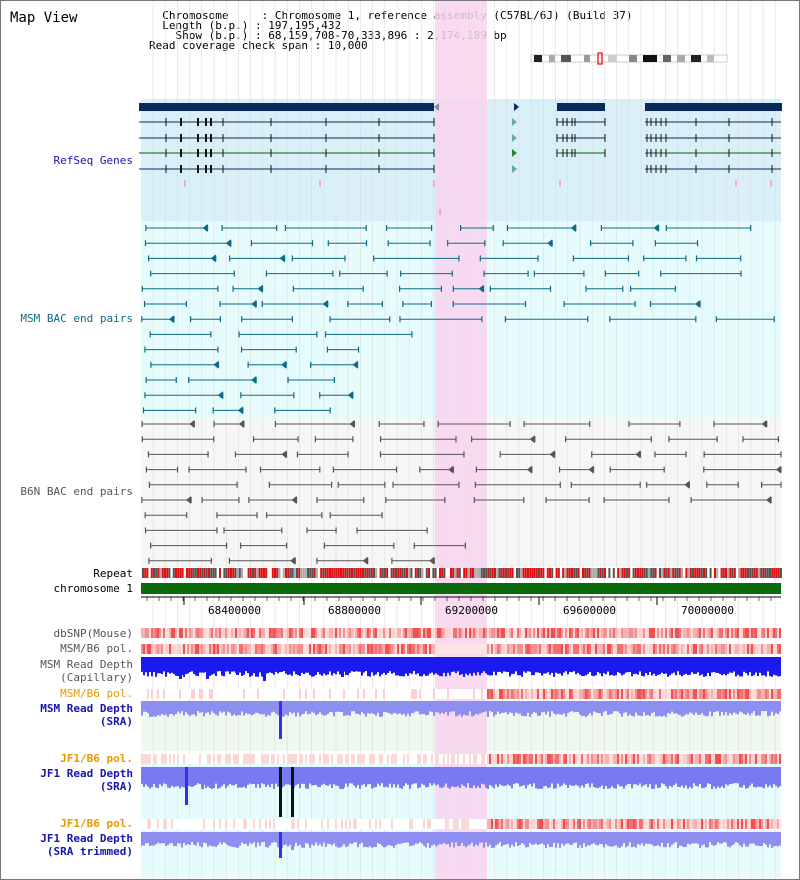  I want to click on jf1-b6-pol-label-2: JF1/B6 pol., so click(96, 823).